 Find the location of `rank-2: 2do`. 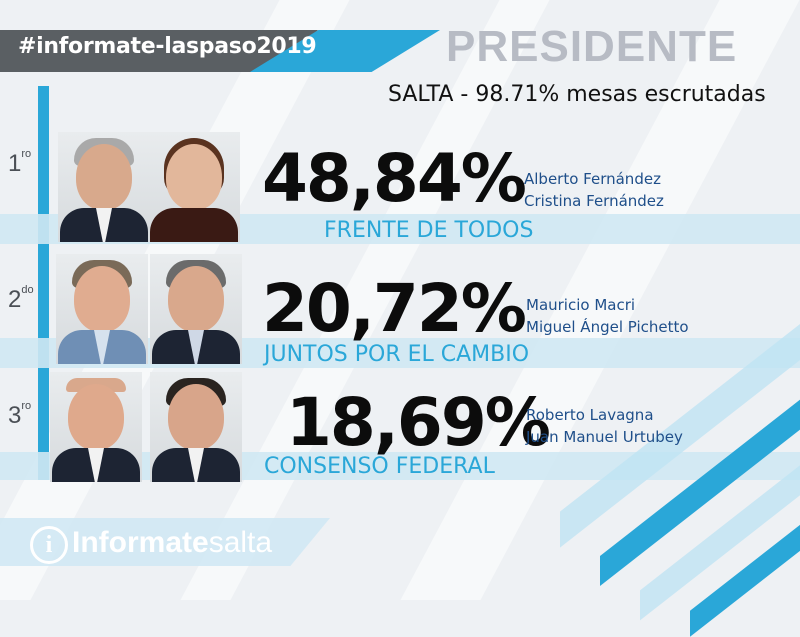

rank-2: 2do is located at coordinates (21, 299).